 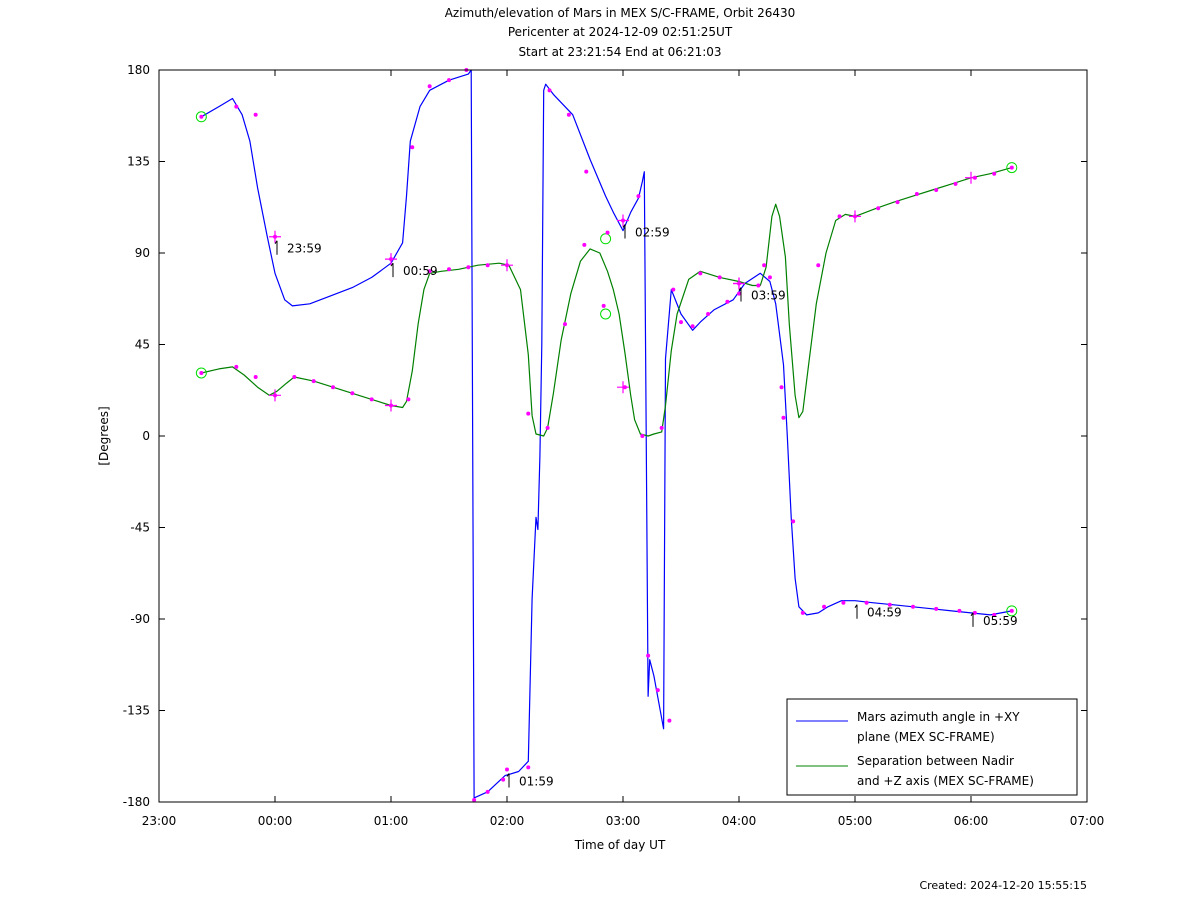 What do you see at coordinates (146, 436) in the screenshot?
I see `y-tick-label: 0` at bounding box center [146, 436].